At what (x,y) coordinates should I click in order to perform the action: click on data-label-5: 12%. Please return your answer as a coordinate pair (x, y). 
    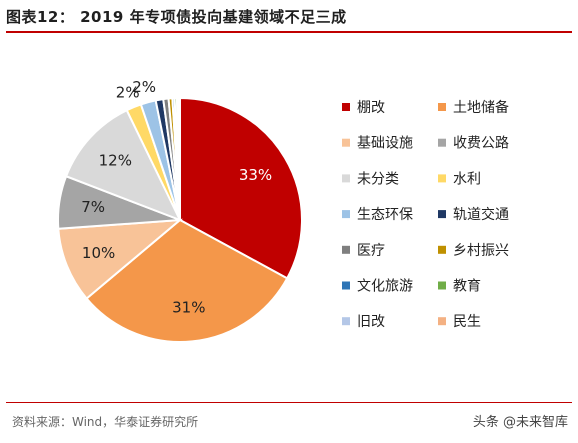
    Looking at the image, I should click on (115, 161).